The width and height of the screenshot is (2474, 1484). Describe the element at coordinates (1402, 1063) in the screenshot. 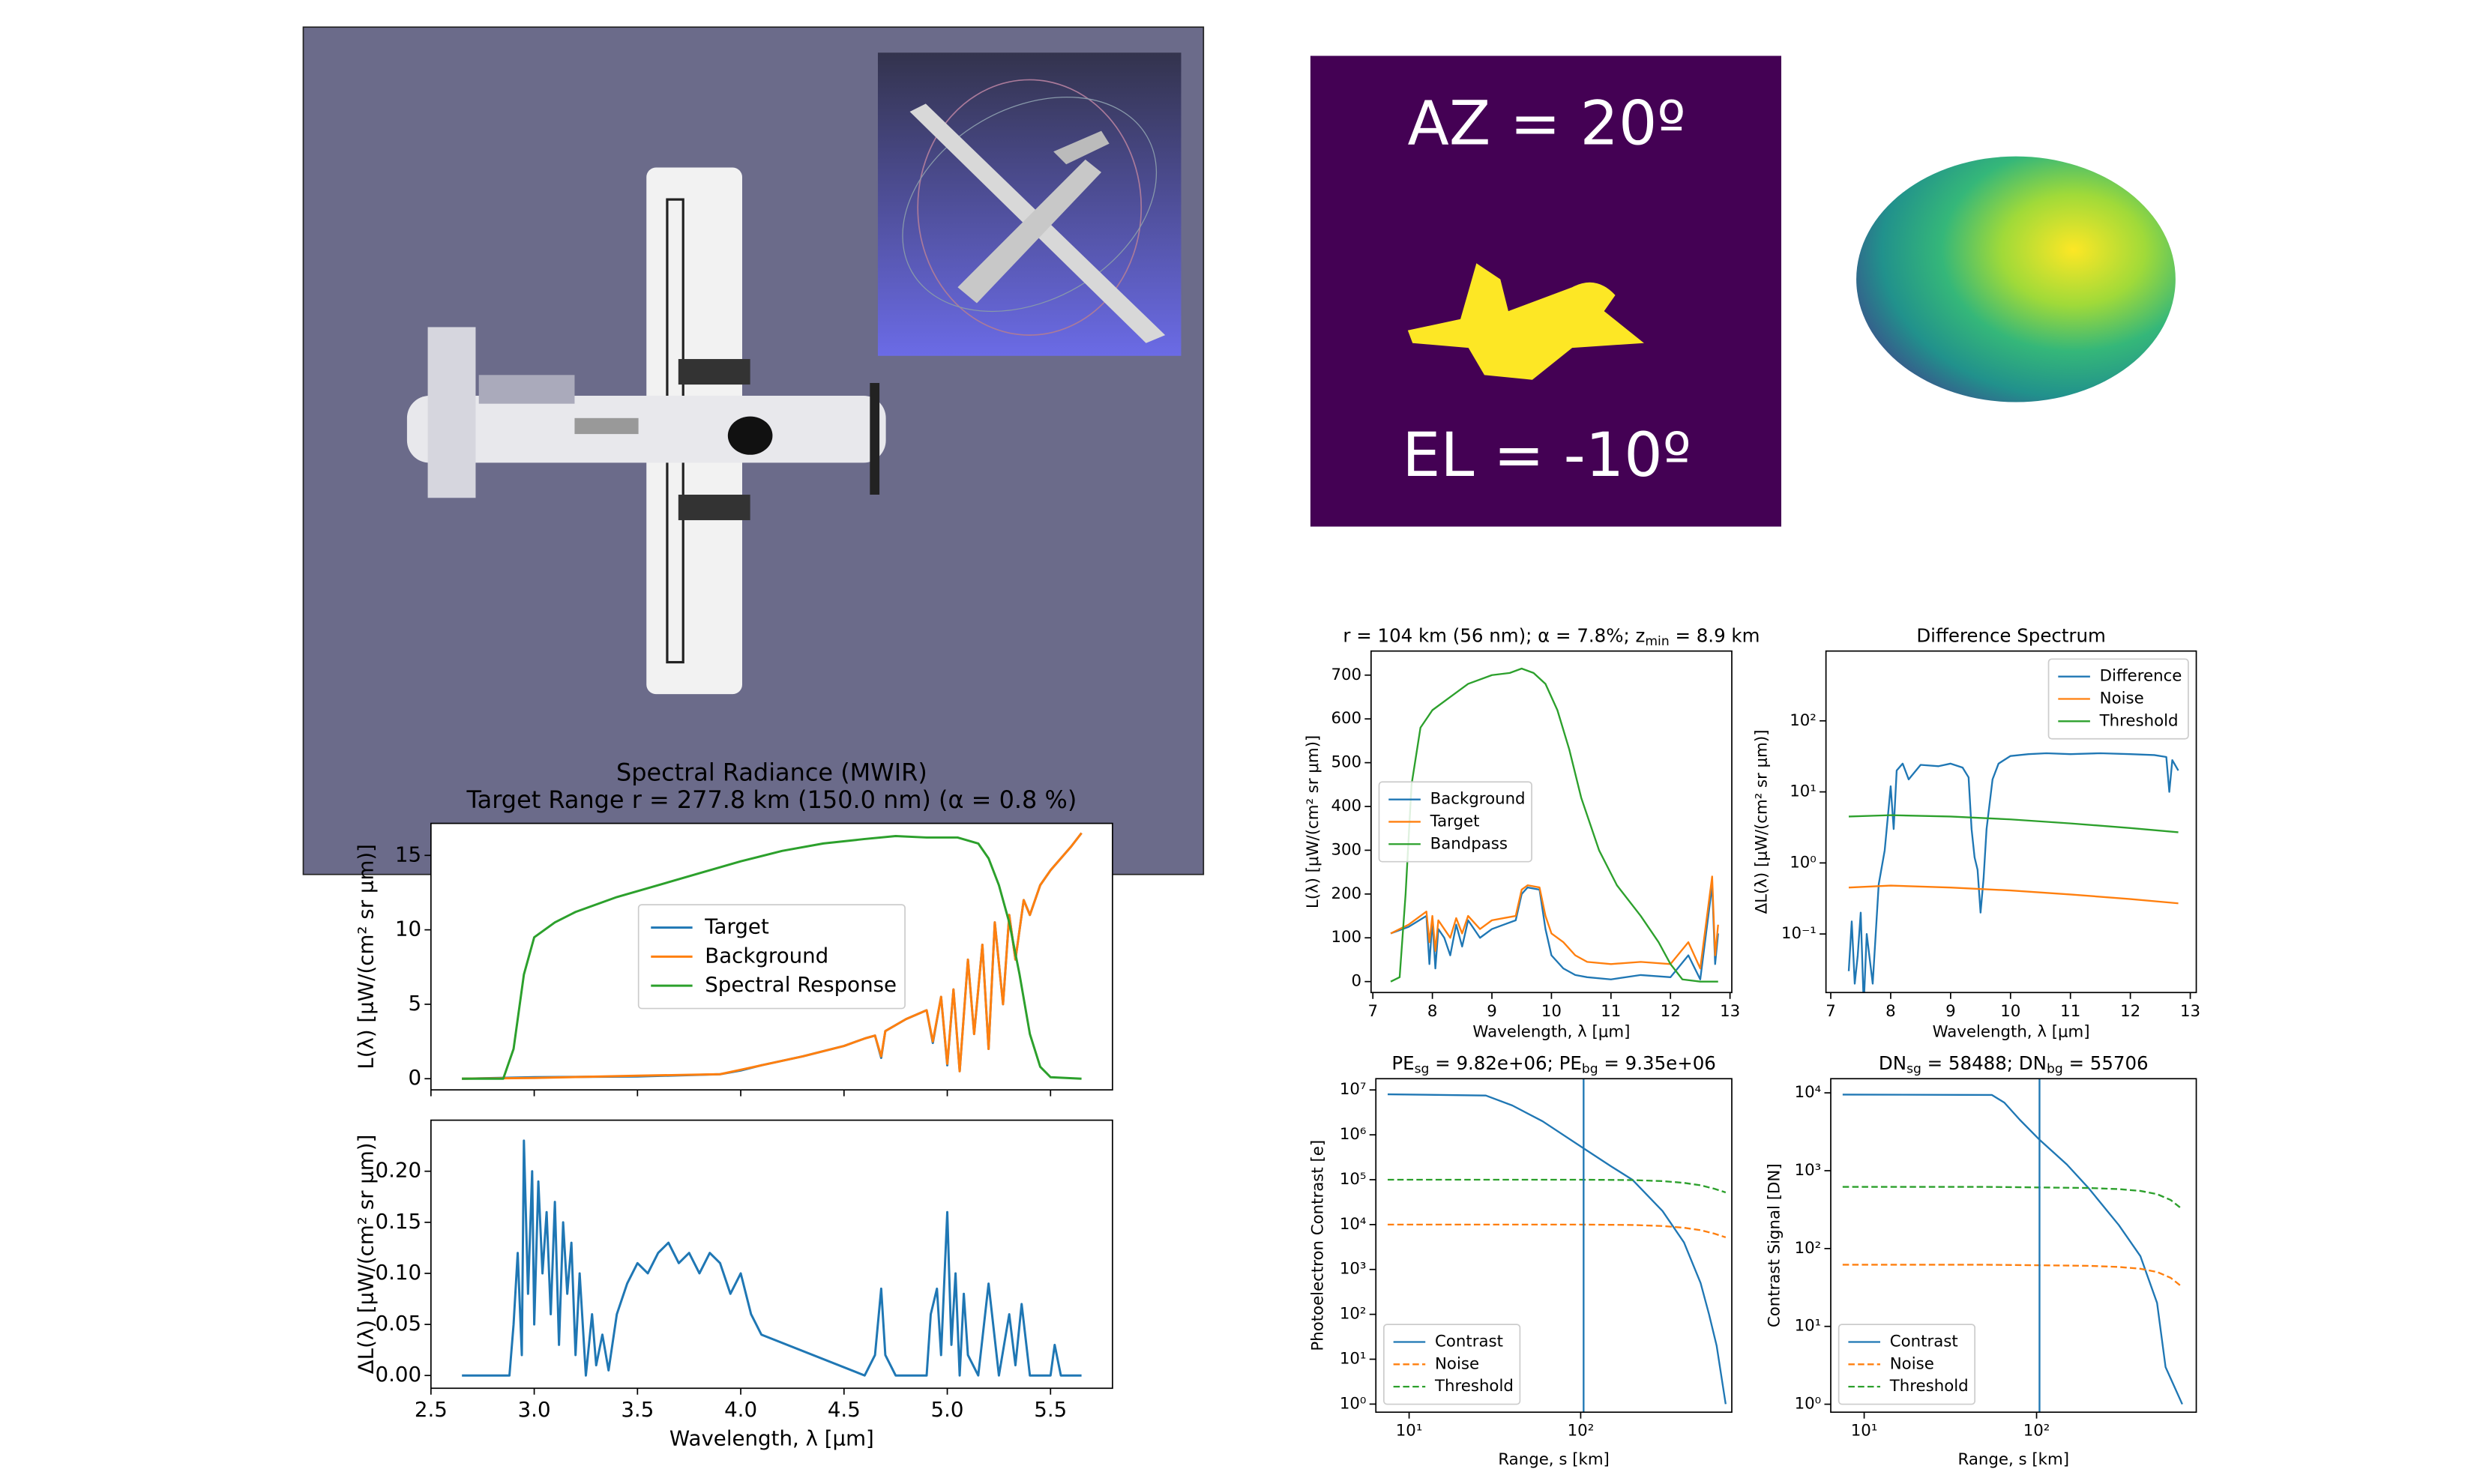

I see `title-part: PE` at that location.